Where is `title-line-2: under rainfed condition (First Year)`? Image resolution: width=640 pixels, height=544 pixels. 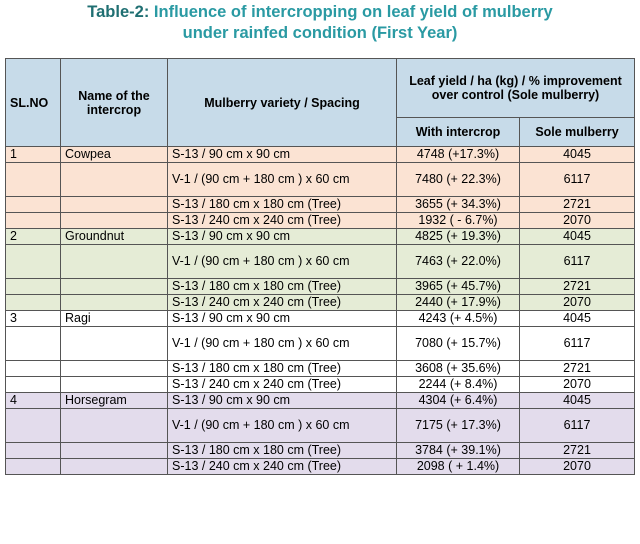 title-line-2: under rainfed condition (First Year) is located at coordinates (320, 33).